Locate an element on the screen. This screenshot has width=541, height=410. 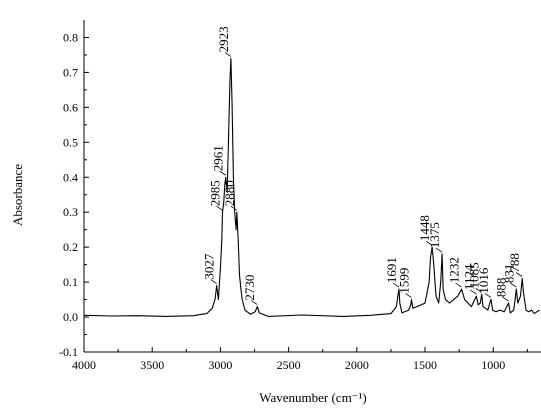
peak-label: 831 is located at coordinates (508, 274).